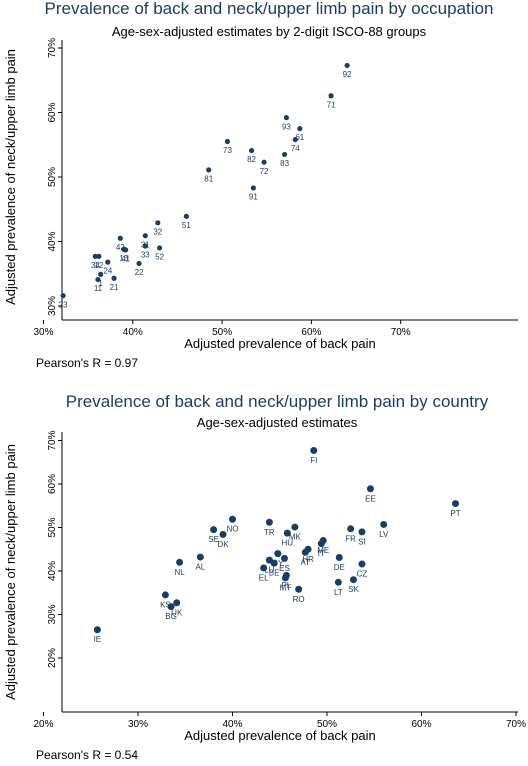 This screenshot has width=528, height=766. What do you see at coordinates (95, 265) in the screenshot?
I see `data-label: 34` at bounding box center [95, 265].